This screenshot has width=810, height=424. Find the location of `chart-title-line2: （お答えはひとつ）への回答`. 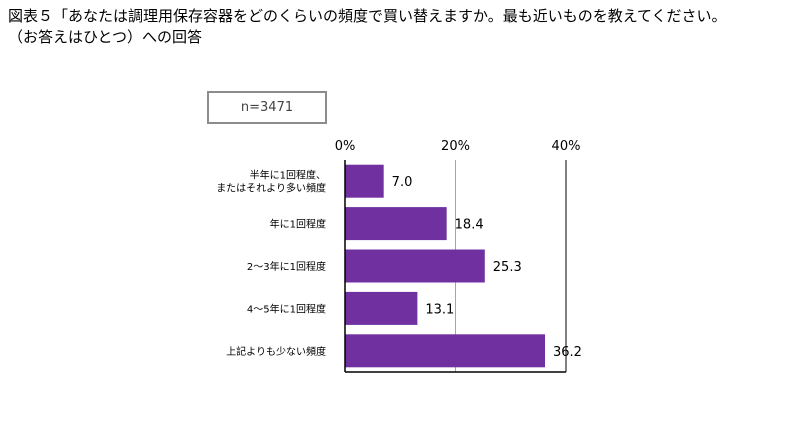

chart-title-line2: （お答えはひとつ）への回答 is located at coordinates (105, 37).